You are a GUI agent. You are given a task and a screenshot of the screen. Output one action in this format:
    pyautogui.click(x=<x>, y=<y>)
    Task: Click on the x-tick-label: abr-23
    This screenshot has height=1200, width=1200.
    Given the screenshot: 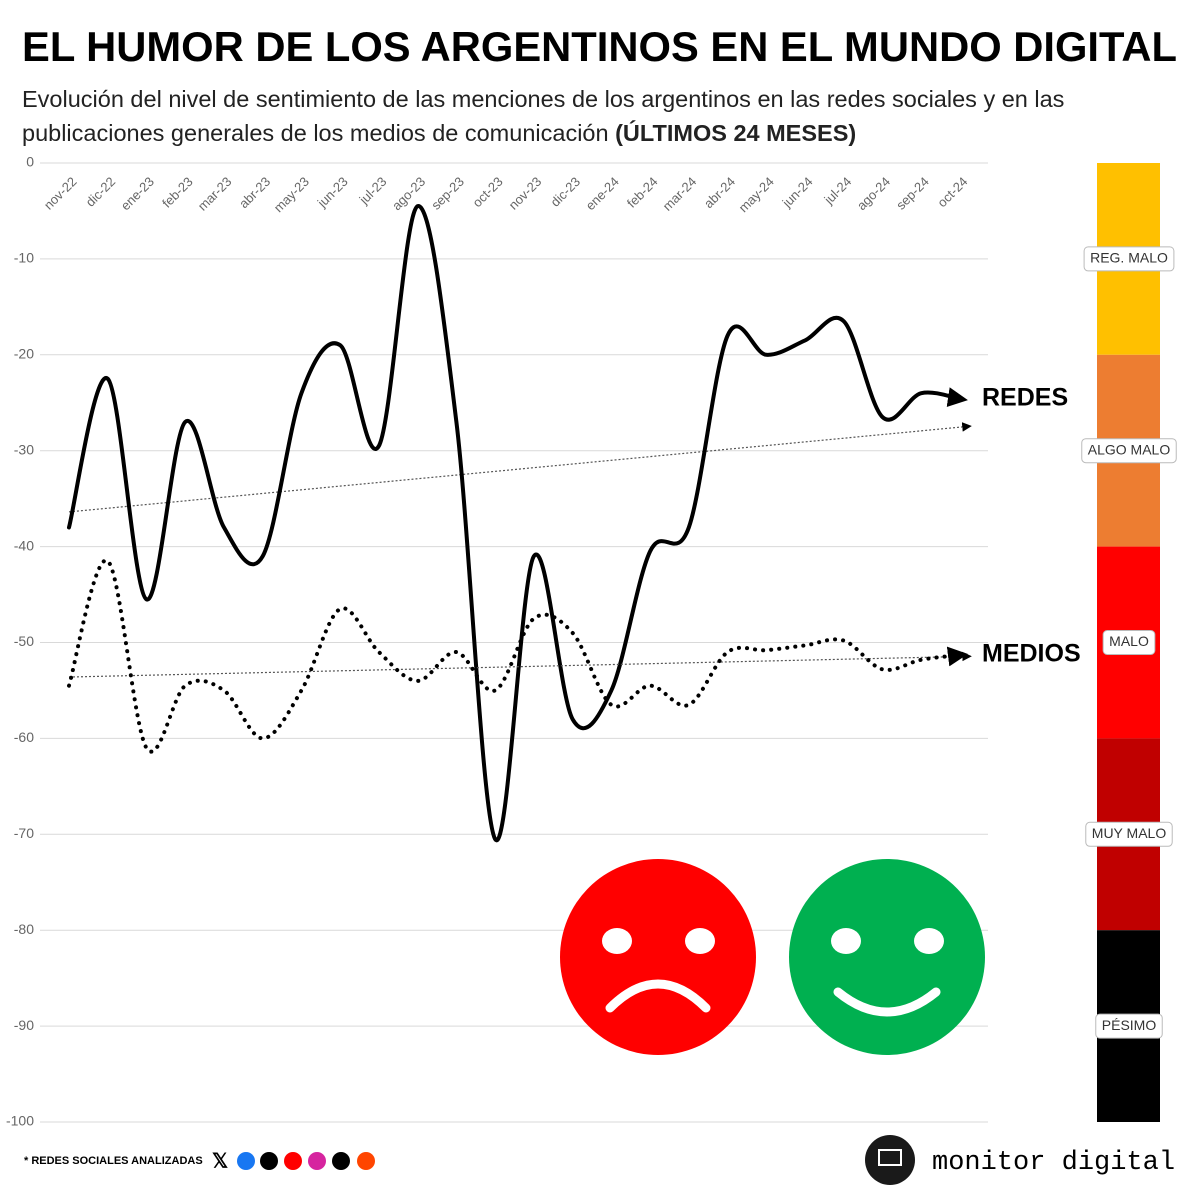 What is the action you would take?
    pyautogui.click(x=254, y=192)
    